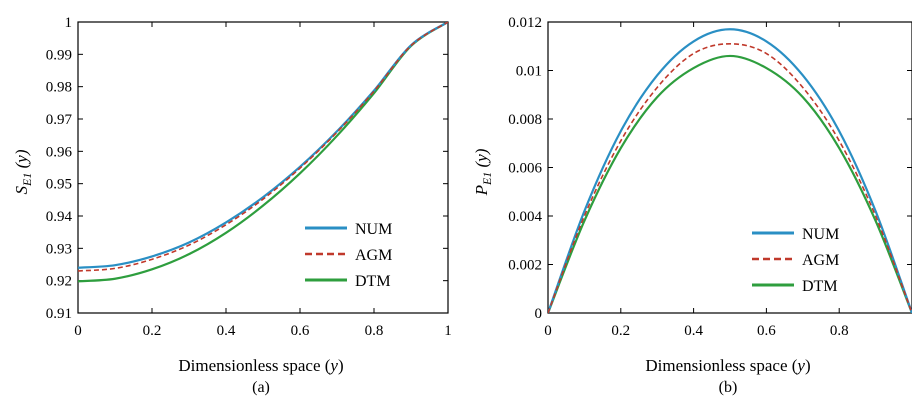 Image resolution: width=912 pixels, height=399 pixels. Describe the element at coordinates (59, 88) in the screenshot. I see `y-tick-label-a: 0.98` at that location.